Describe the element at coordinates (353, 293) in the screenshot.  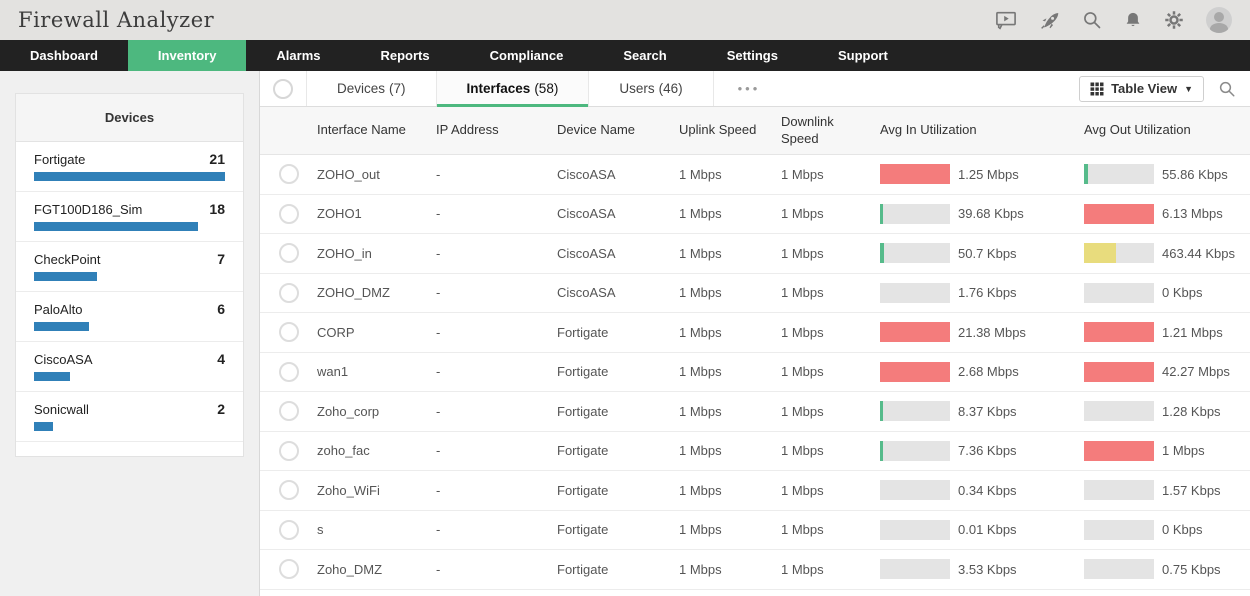
I see `cell-interface-name: ZOHO_DMZ` at that location.